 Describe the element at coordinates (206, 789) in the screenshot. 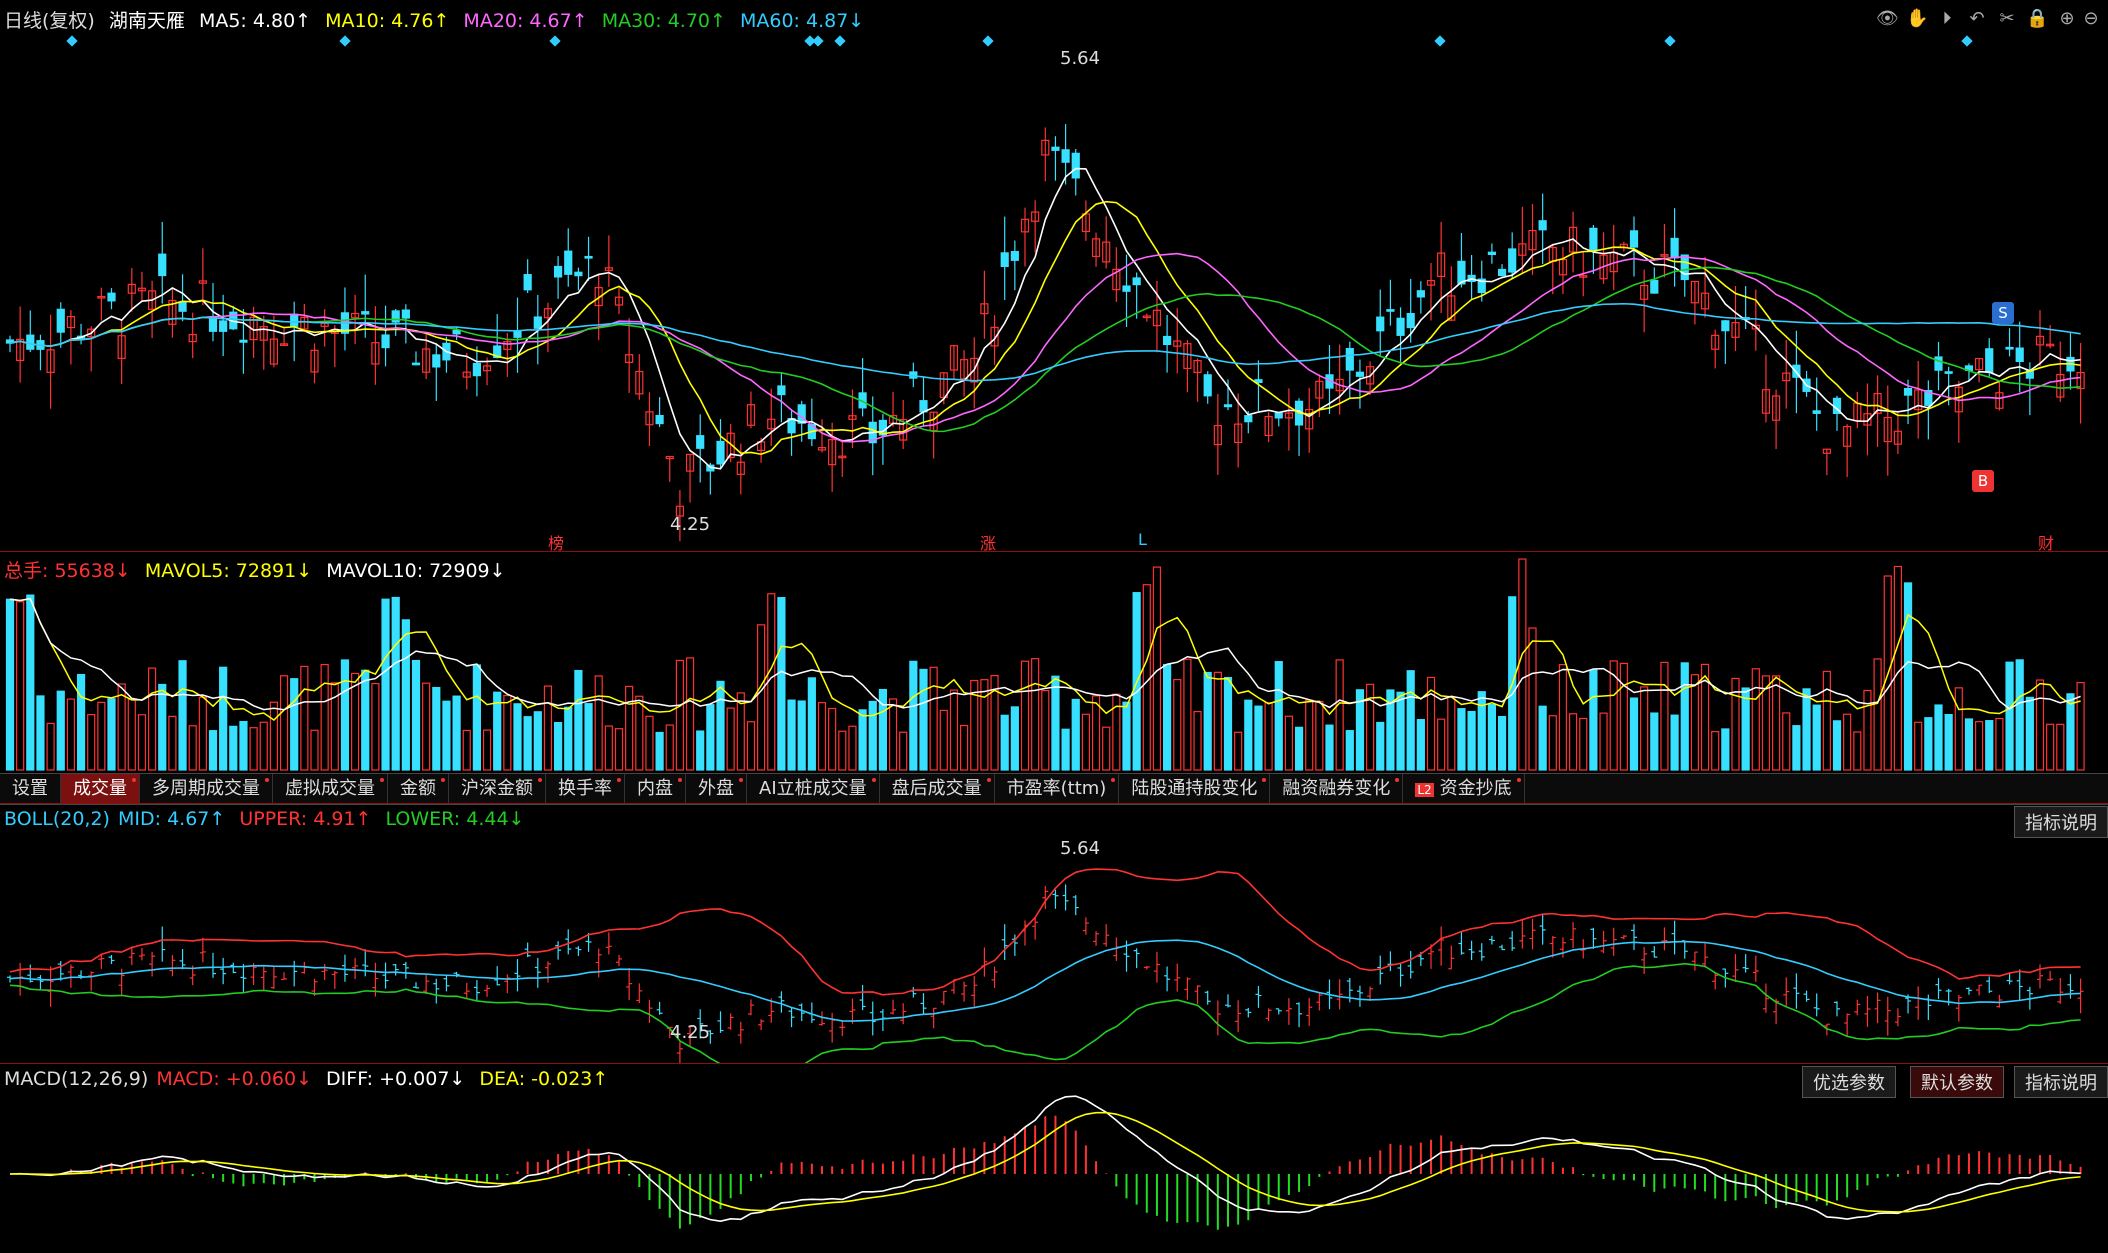

I see `tab-2: 多周期成交量` at that location.